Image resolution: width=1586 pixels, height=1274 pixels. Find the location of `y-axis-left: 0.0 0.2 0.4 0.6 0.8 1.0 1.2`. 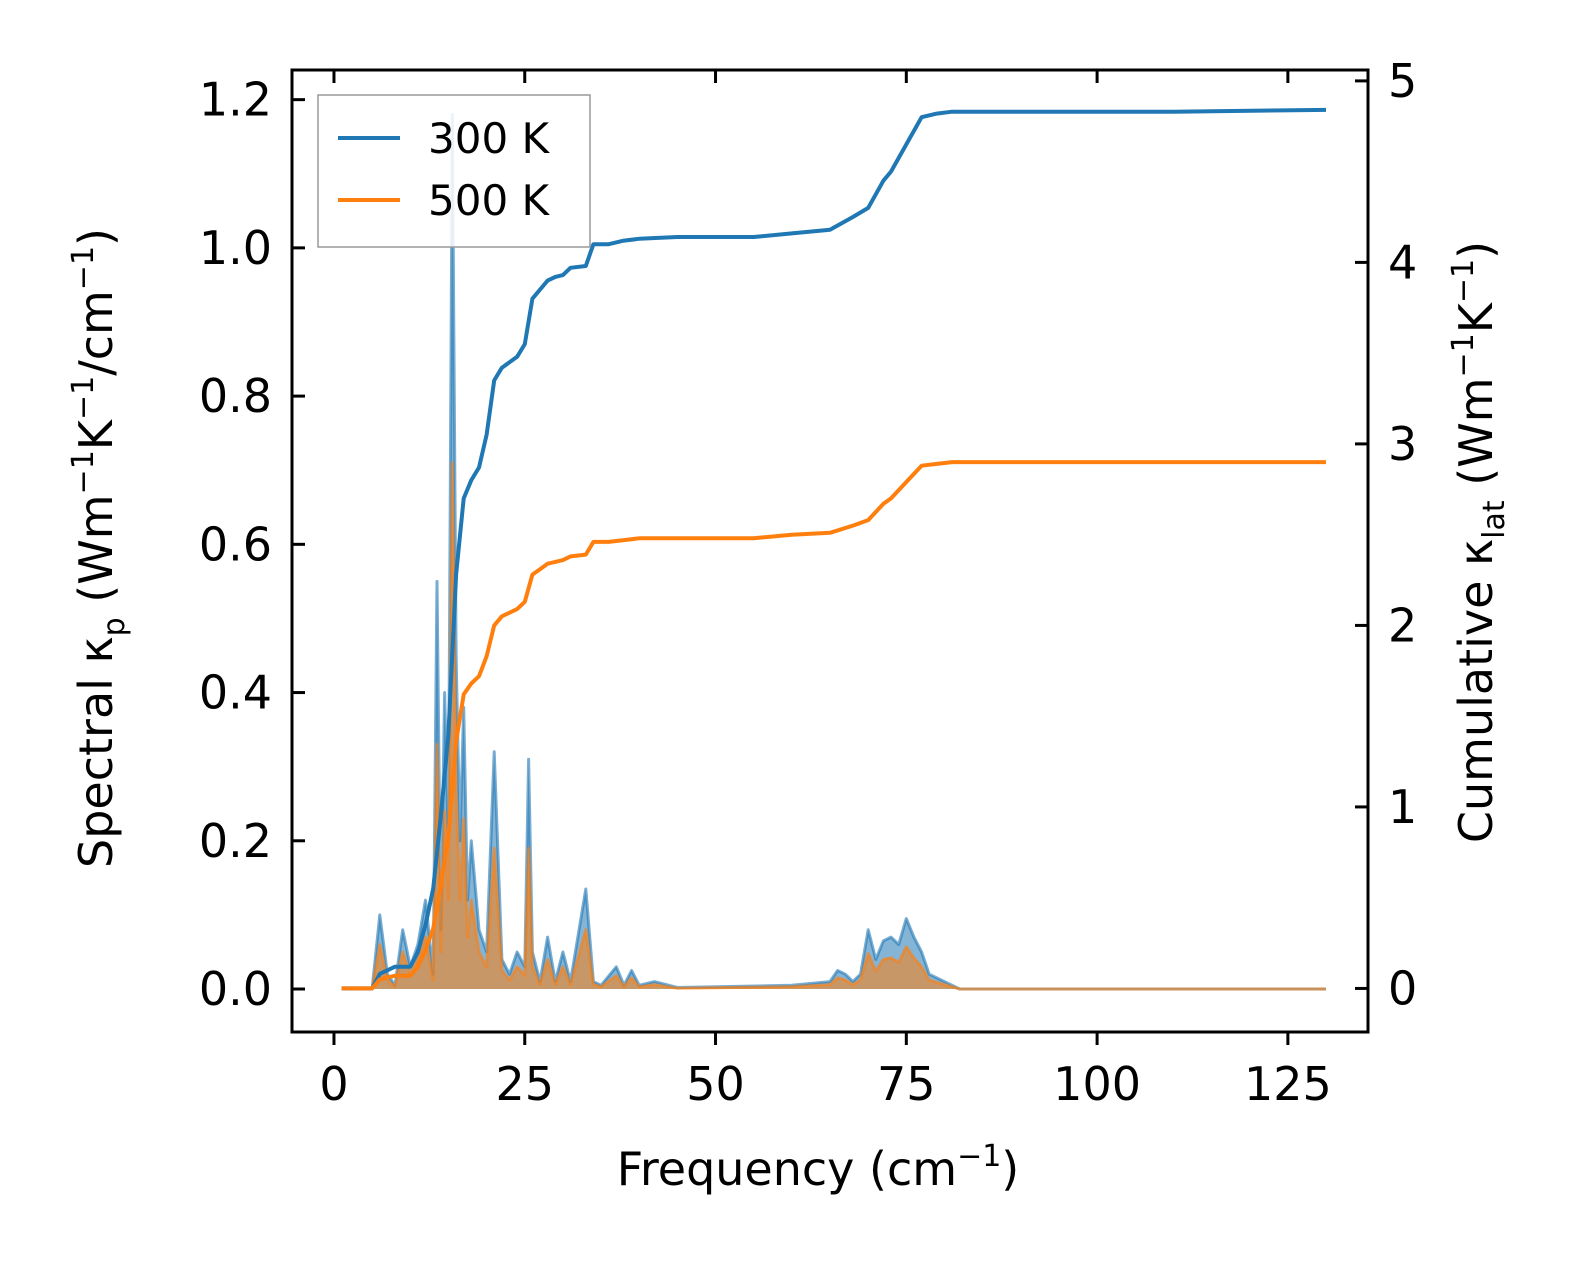

y-axis-left: 0.0 0.2 0.4 0.6 0.8 1.0 1.2 is located at coordinates (252, 544).